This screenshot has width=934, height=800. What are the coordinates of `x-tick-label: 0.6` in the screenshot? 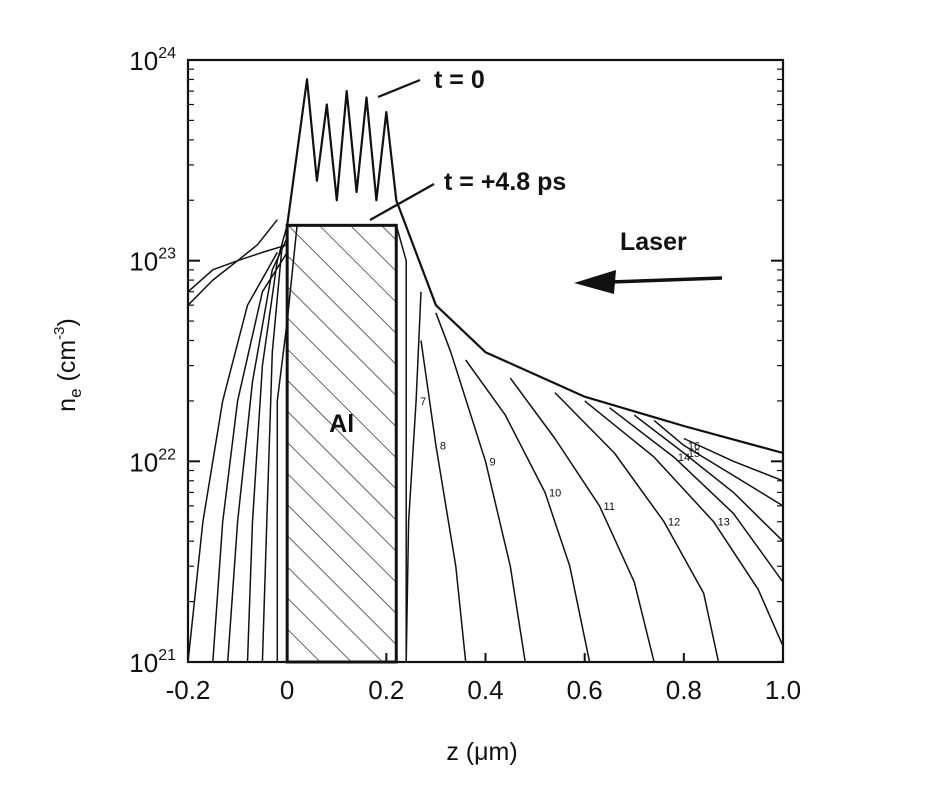 It's located at (585, 690).